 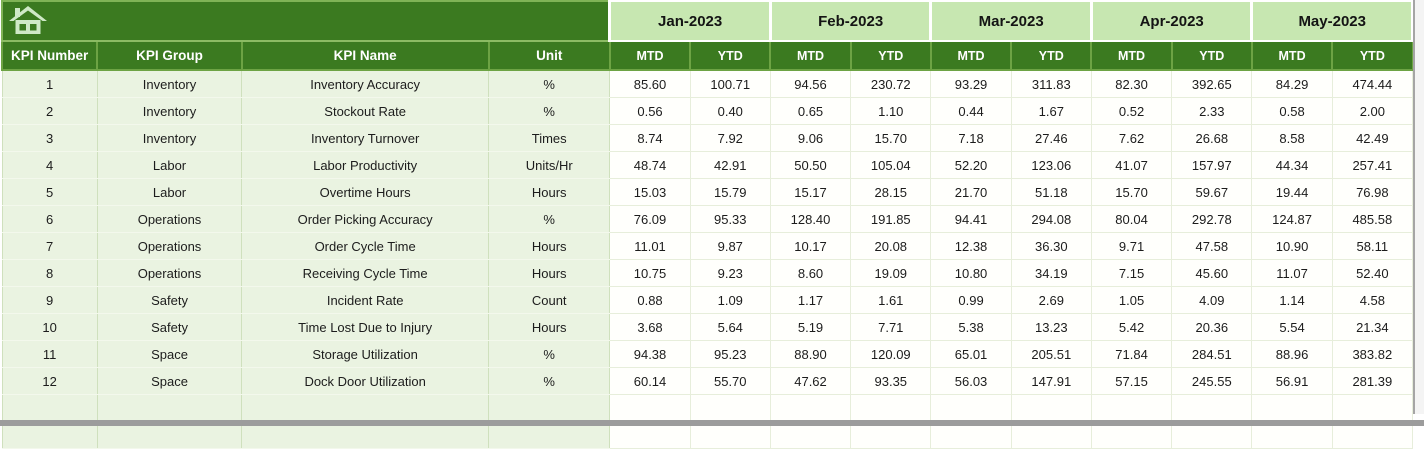 What do you see at coordinates (810, 111) in the screenshot?
I see `kpi-value-cell: 0.65` at bounding box center [810, 111].